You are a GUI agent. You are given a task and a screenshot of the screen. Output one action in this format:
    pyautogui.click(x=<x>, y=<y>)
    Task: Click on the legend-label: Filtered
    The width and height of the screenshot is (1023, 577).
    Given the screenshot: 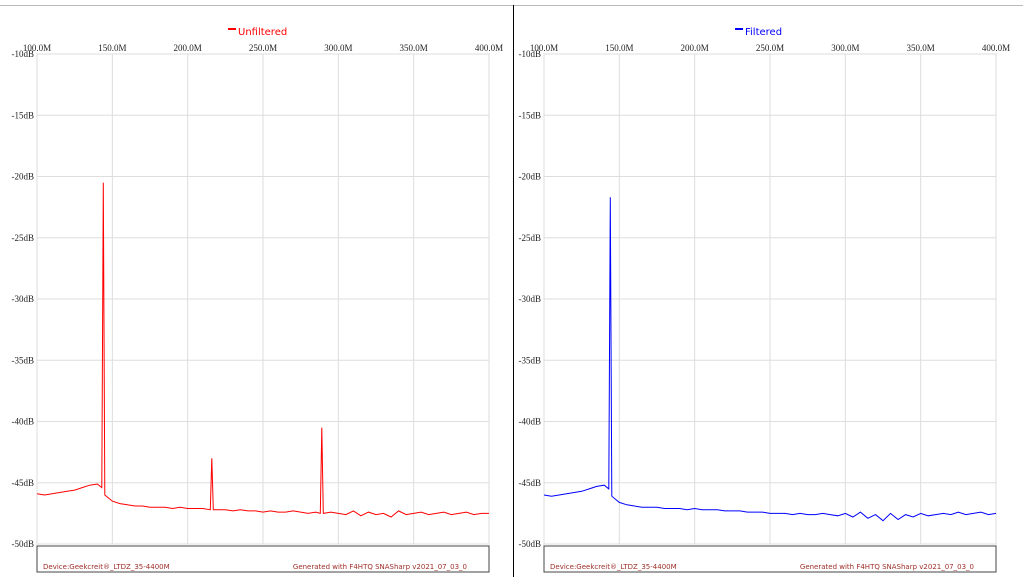 What is the action you would take?
    pyautogui.click(x=763, y=32)
    